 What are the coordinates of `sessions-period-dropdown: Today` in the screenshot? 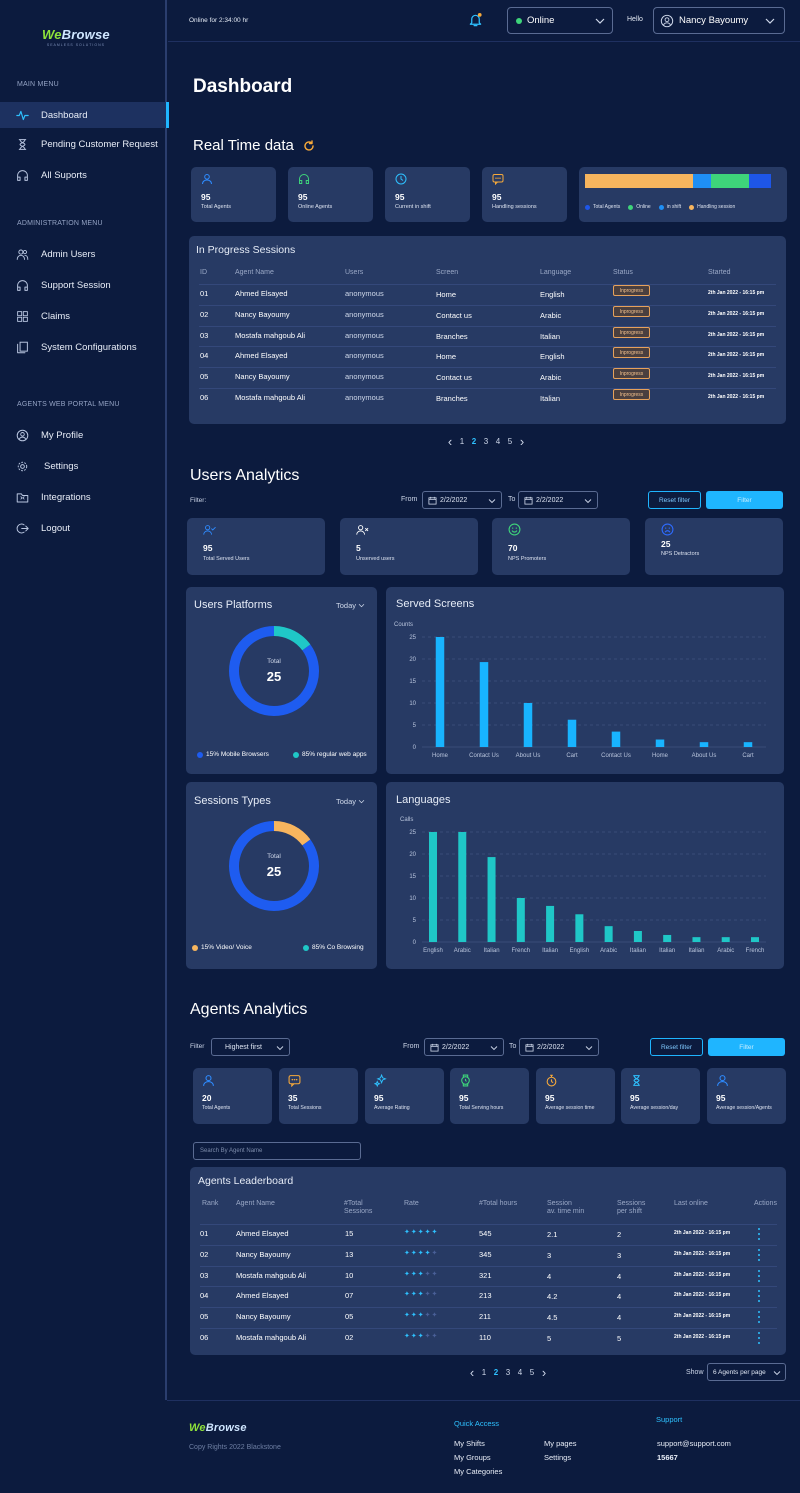 It's located at (350, 801).